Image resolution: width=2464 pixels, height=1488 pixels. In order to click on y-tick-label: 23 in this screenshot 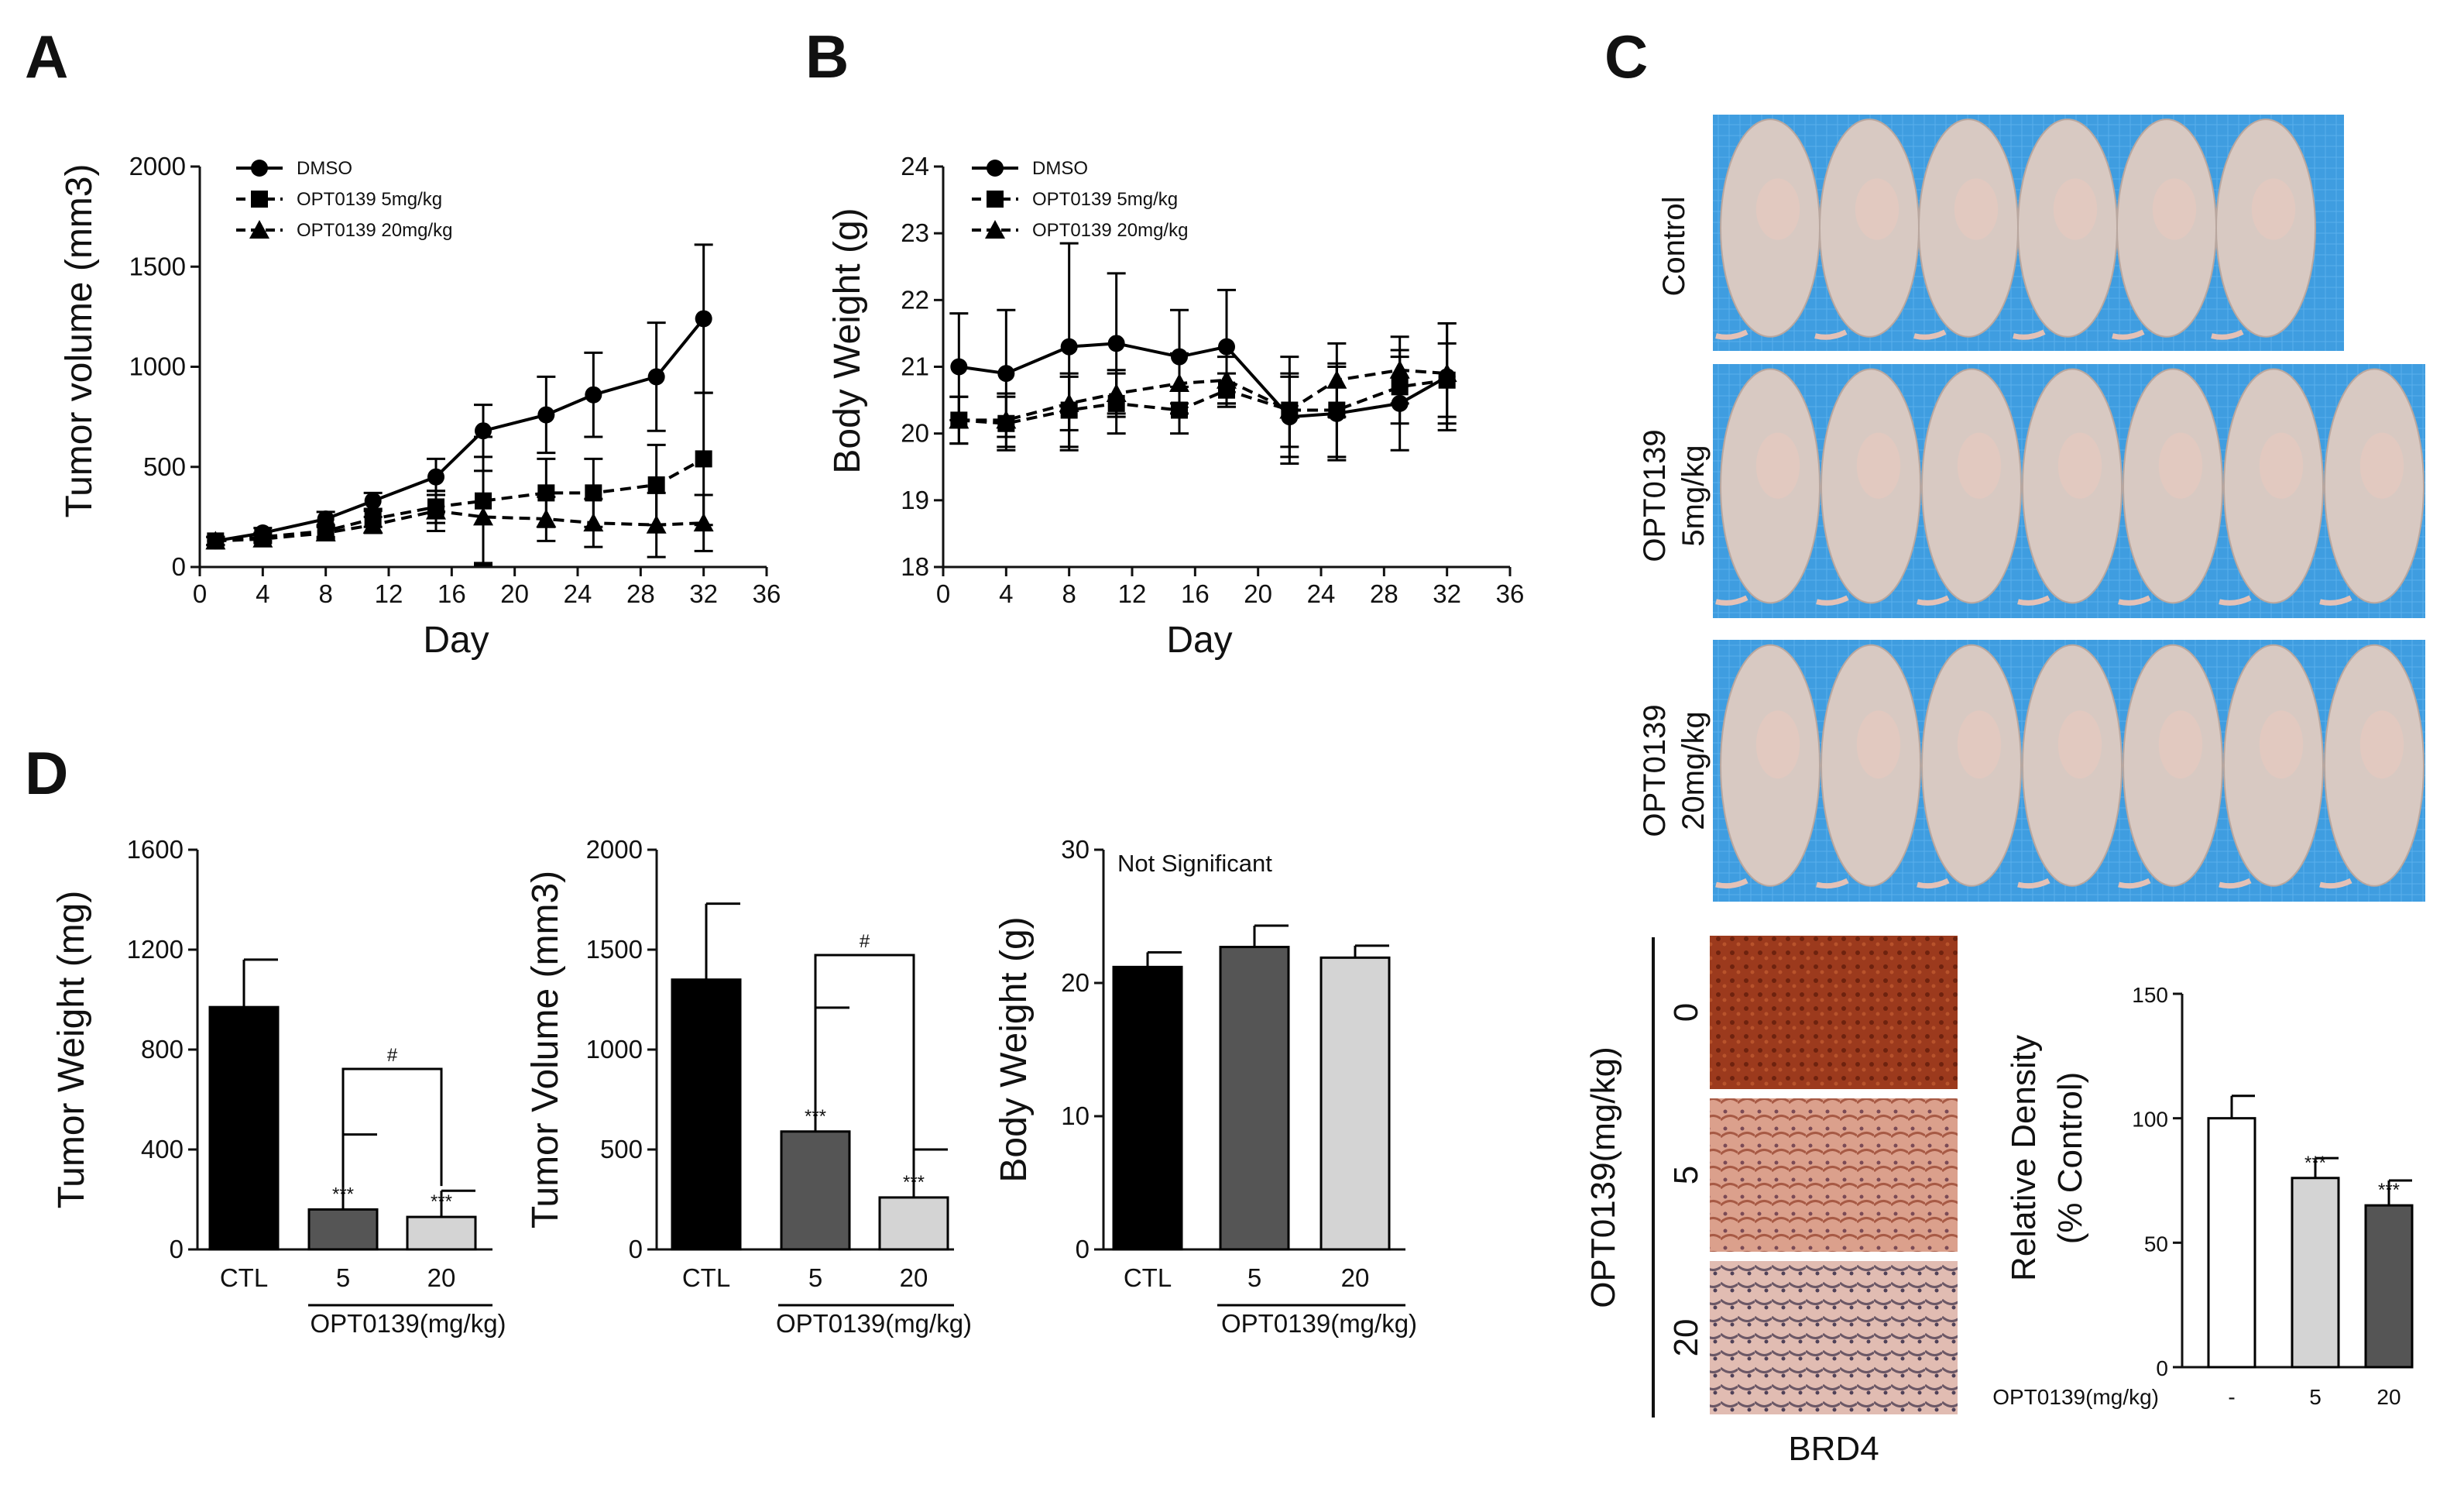, I will do `click(915, 232)`.